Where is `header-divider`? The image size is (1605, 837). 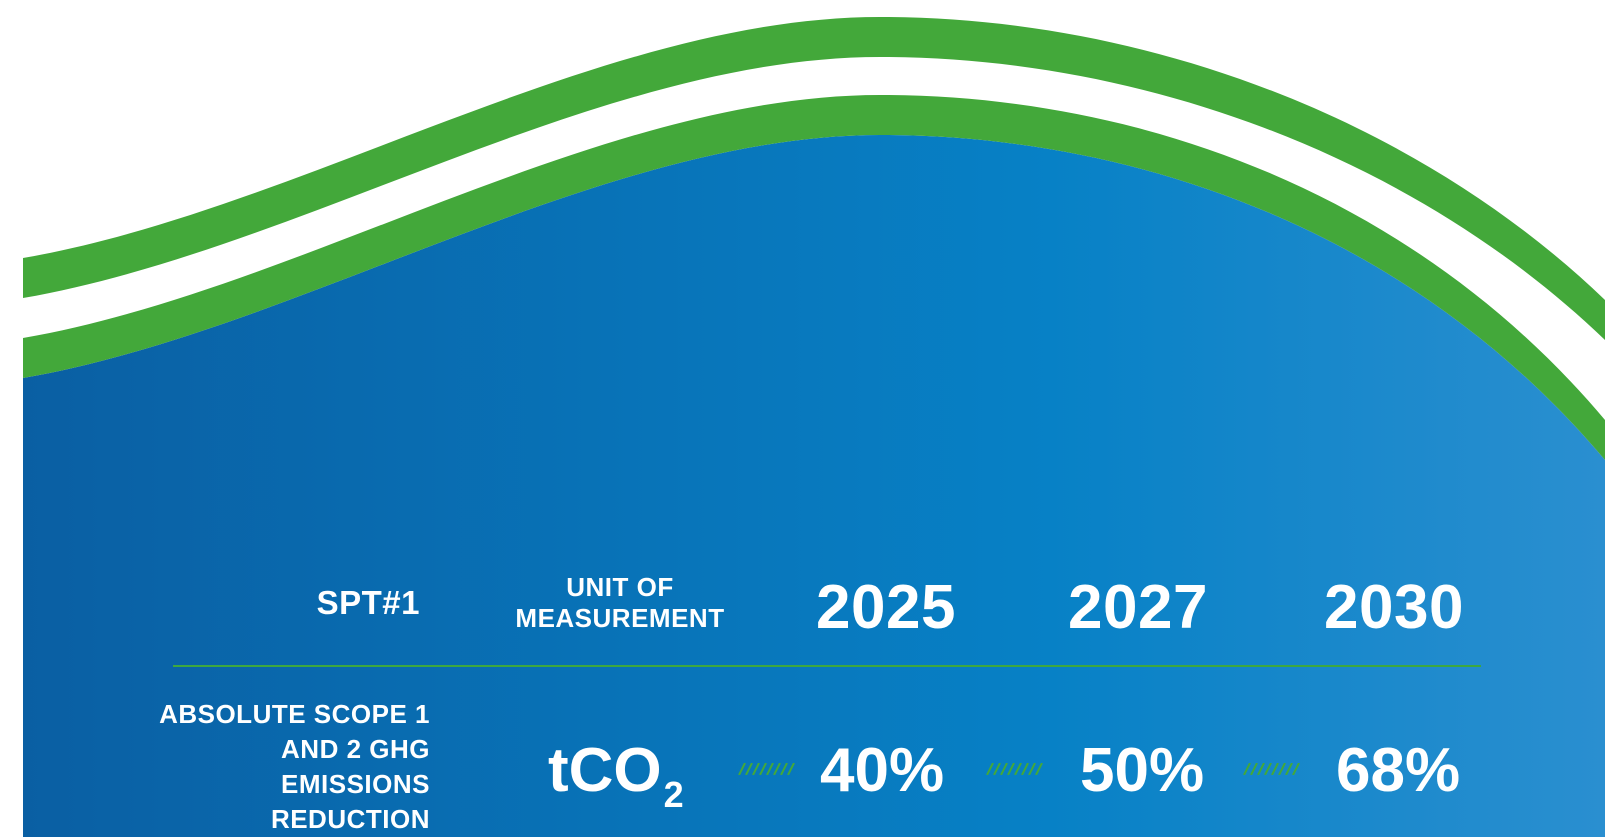
header-divider is located at coordinates (827, 666).